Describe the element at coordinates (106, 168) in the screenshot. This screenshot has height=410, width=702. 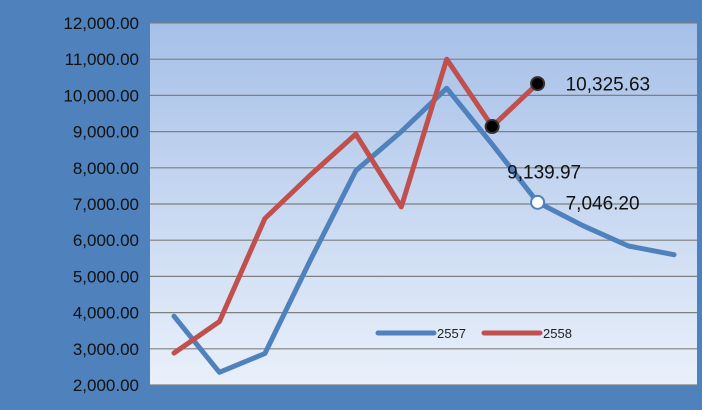
I see `y-tick-label: 8,000.00` at that location.